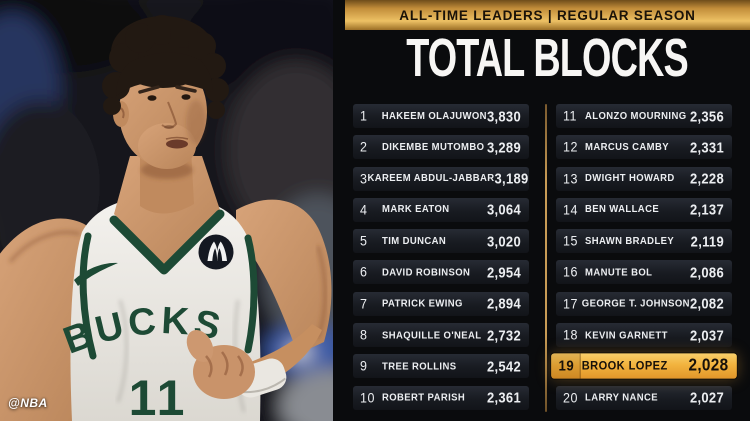  Describe the element at coordinates (422, 303) in the screenshot. I see `player-name: PATRICK EWING` at that location.